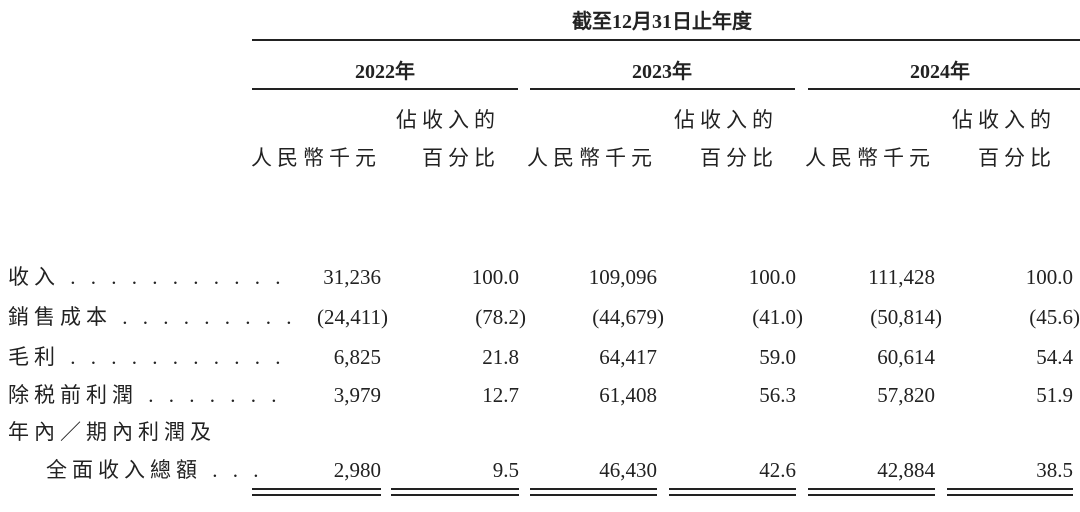 Image resolution: width=1080 pixels, height=512 pixels. I want to click on period-header: 截至12月31日止年度, so click(662, 22).